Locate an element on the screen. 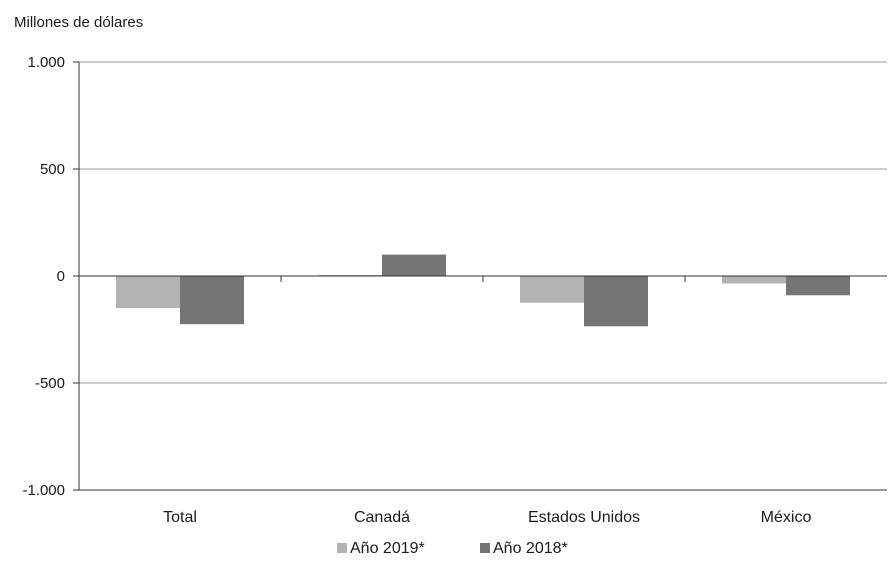 The width and height of the screenshot is (888, 569). x-category-label: Estados Unidos is located at coordinates (584, 517).